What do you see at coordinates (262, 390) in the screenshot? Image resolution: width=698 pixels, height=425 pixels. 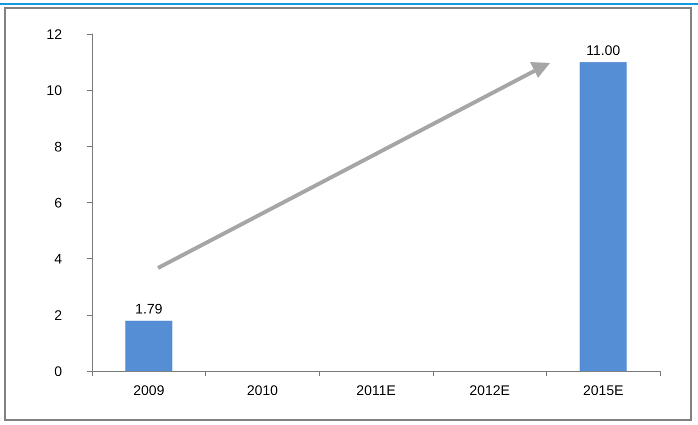 I see `x-tick-label: 2010` at bounding box center [262, 390].